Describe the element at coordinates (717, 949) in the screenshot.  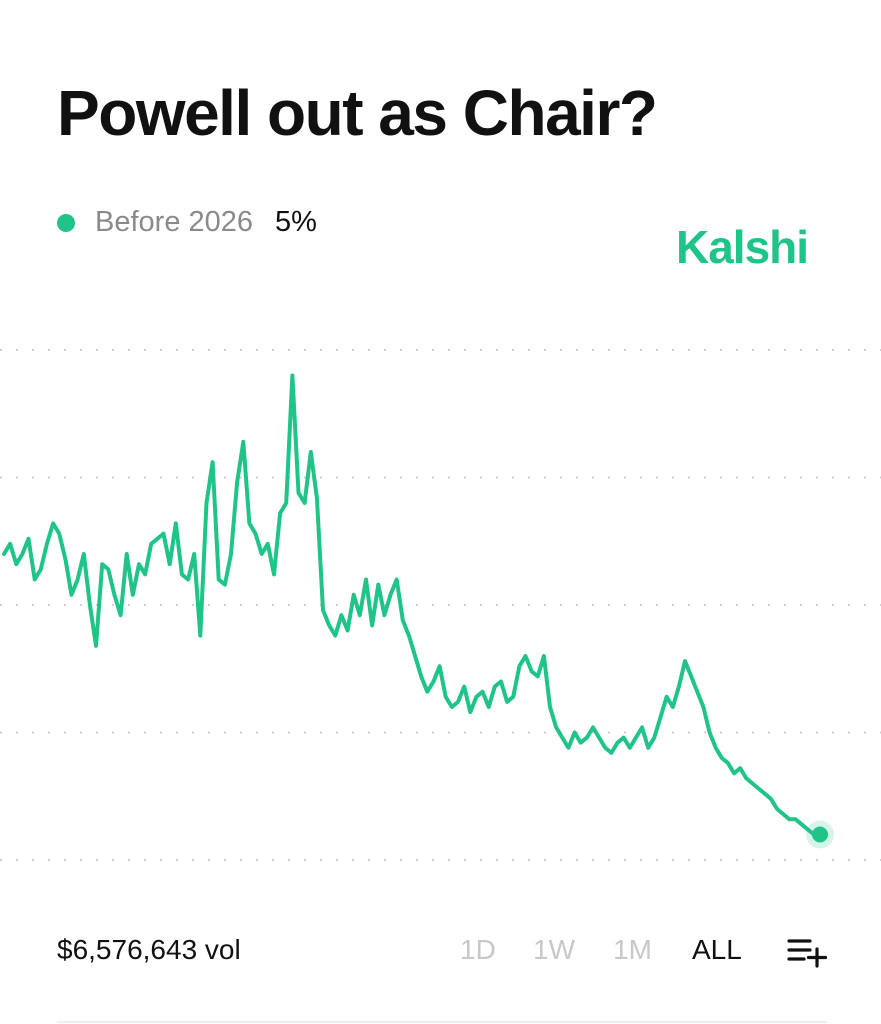
I see `range-tab-all: ALL` at that location.